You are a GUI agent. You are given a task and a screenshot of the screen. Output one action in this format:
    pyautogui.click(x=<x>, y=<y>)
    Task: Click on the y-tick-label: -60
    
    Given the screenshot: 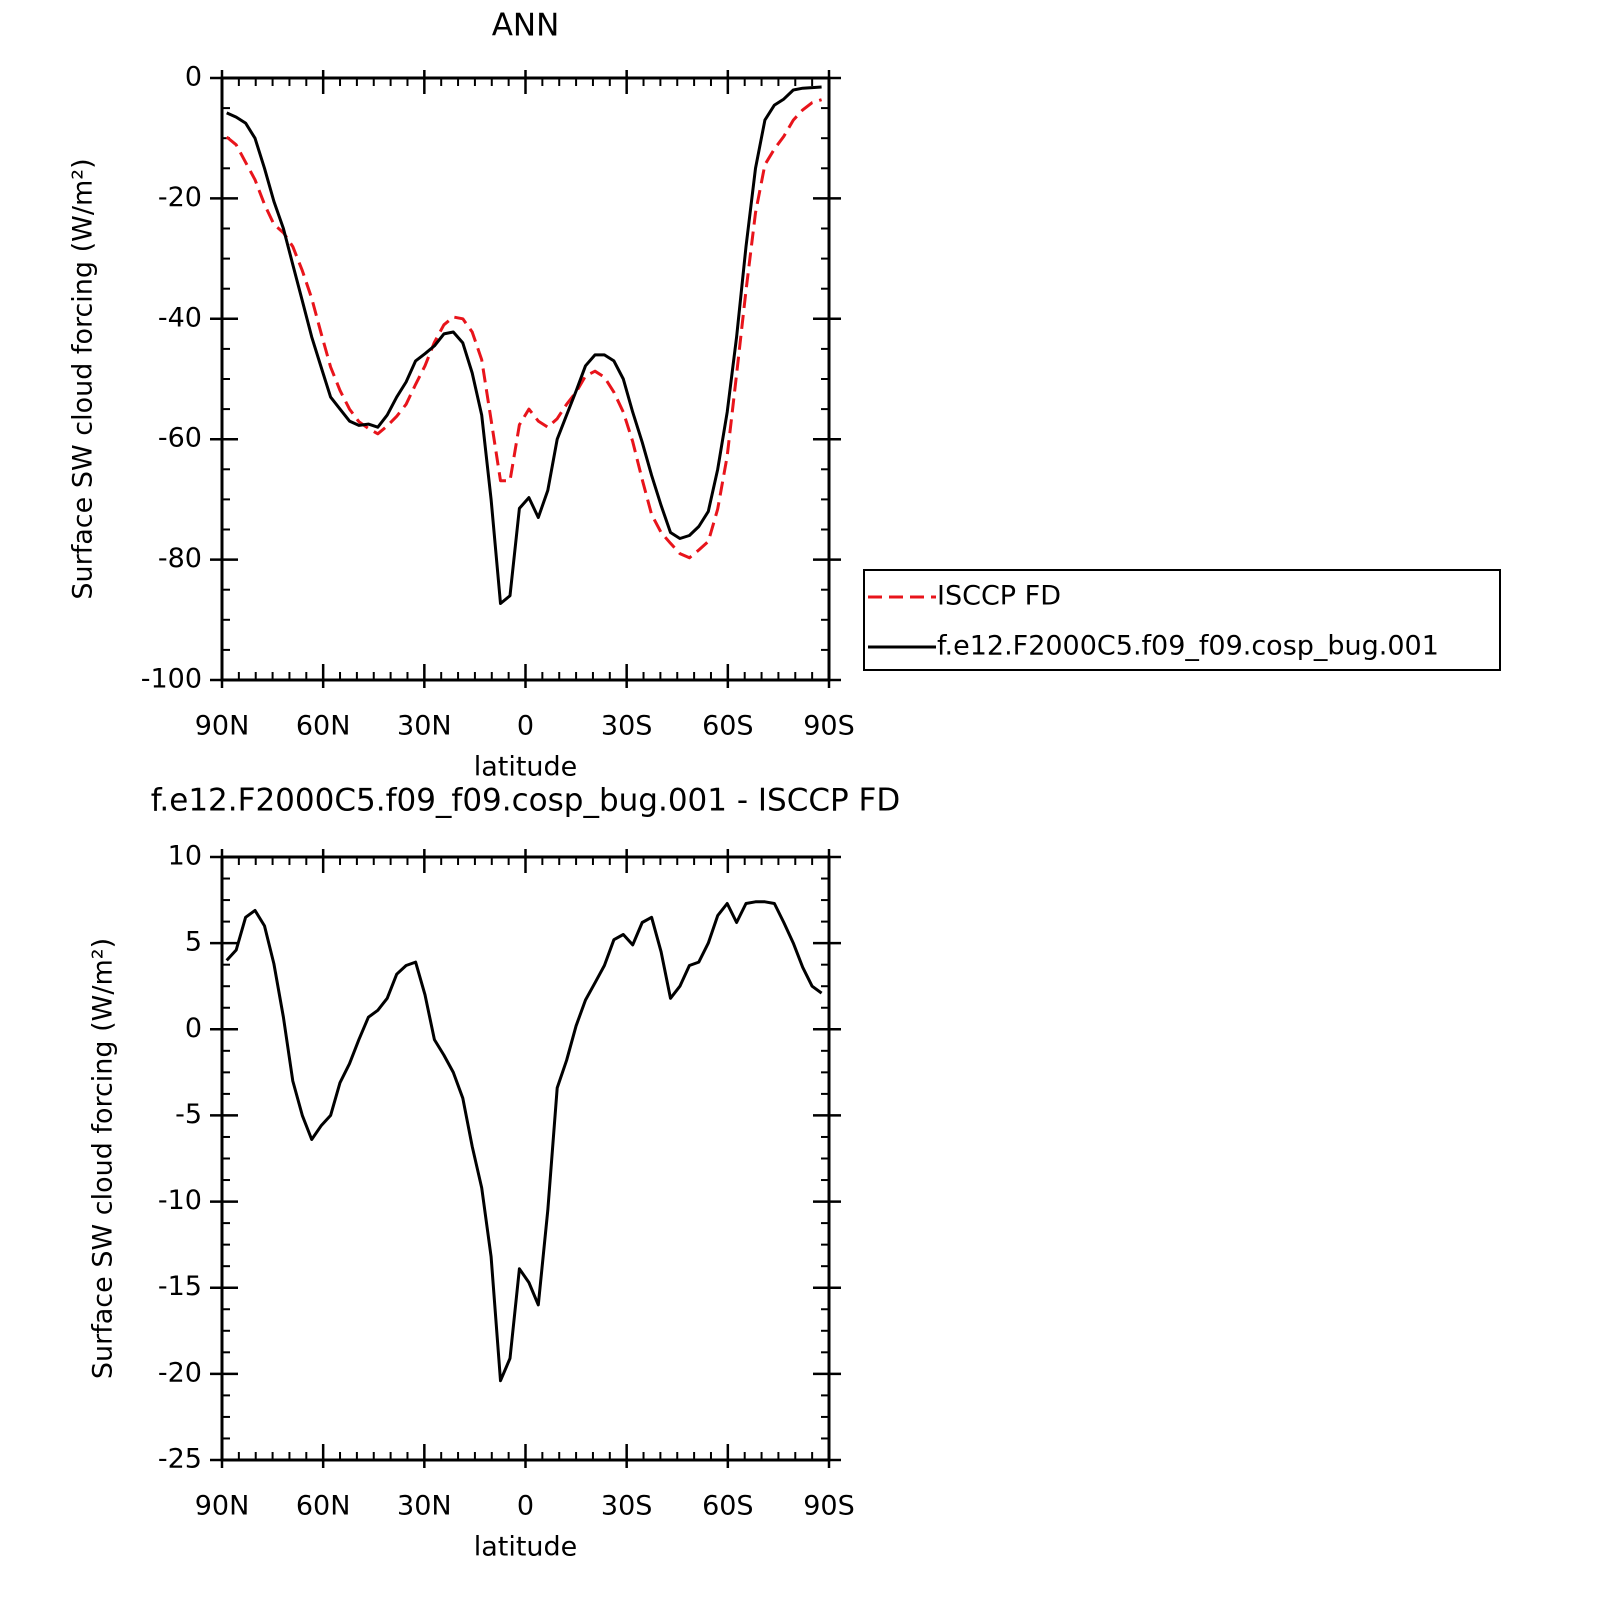 What is the action you would take?
    pyautogui.click(x=180, y=438)
    